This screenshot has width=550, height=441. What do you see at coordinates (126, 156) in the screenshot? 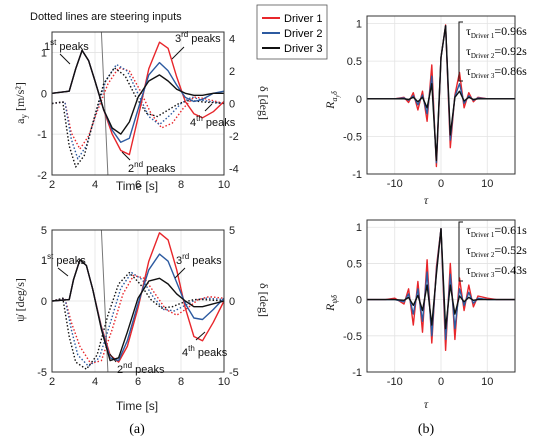
I see `panel-a-second-peaks-arrow` at bounding box center [126, 156].